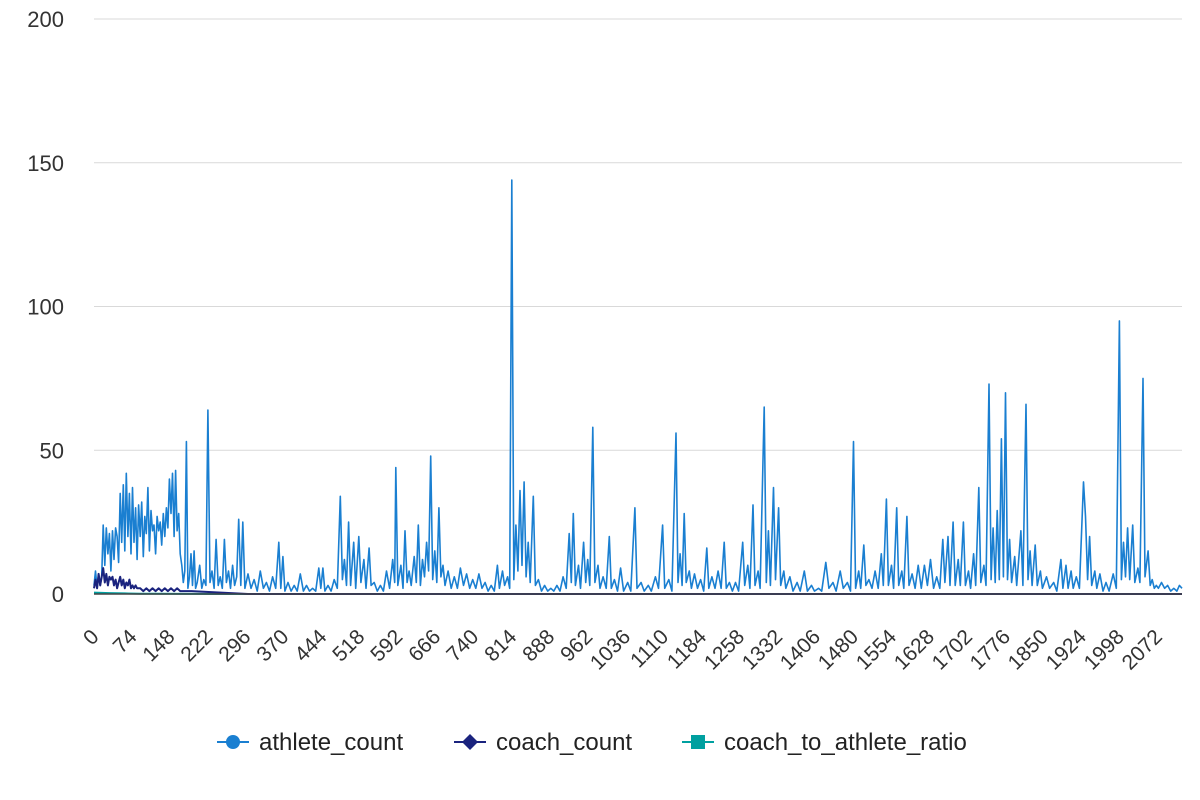 The height and width of the screenshot is (800, 1200). What do you see at coordinates (125, 641) in the screenshot?
I see `x-tick-label: 74` at bounding box center [125, 641].